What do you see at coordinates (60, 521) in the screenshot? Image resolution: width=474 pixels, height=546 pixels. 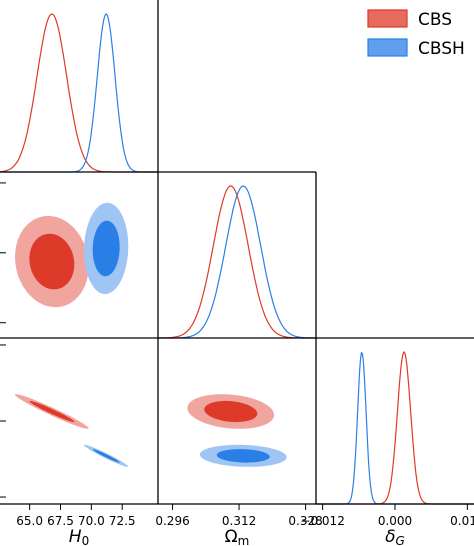 I see `x-tick-label-H0-1: 67.5` at bounding box center [60, 521].